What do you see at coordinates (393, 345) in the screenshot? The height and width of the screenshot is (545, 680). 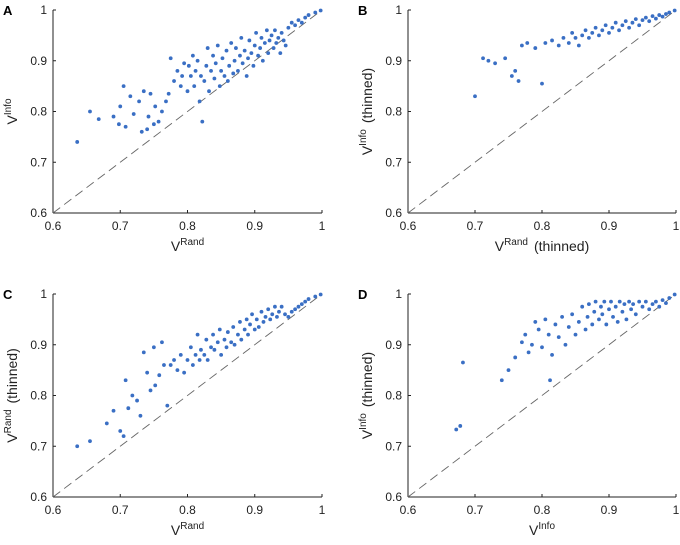 I see `y-tick-label: 0.9` at bounding box center [393, 345].